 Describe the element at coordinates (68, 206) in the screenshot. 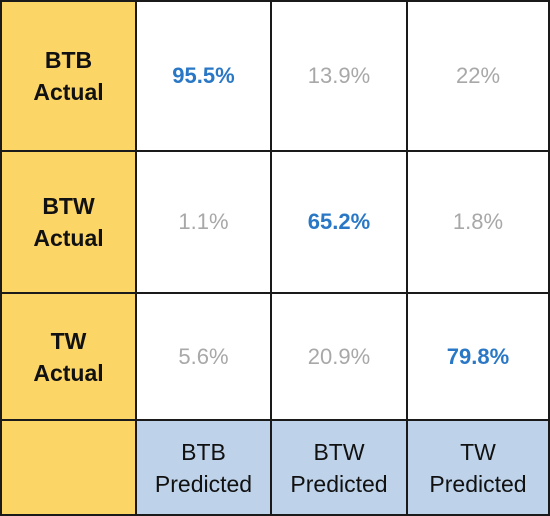

I see `row-header-label: BTW` at that location.